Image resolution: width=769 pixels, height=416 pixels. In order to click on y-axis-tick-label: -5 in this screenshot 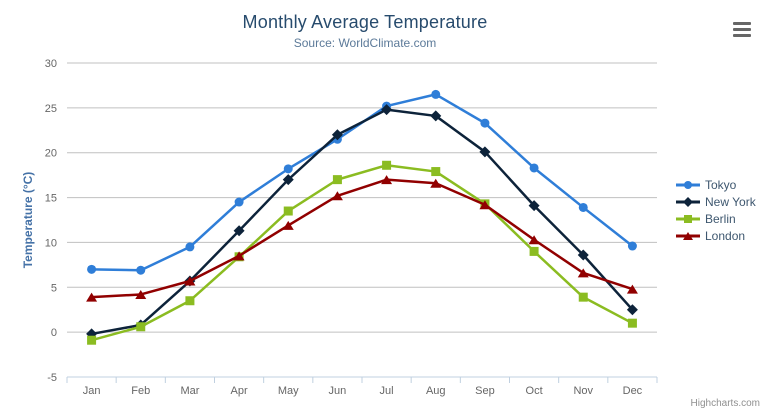, I will do `click(52, 378)`.